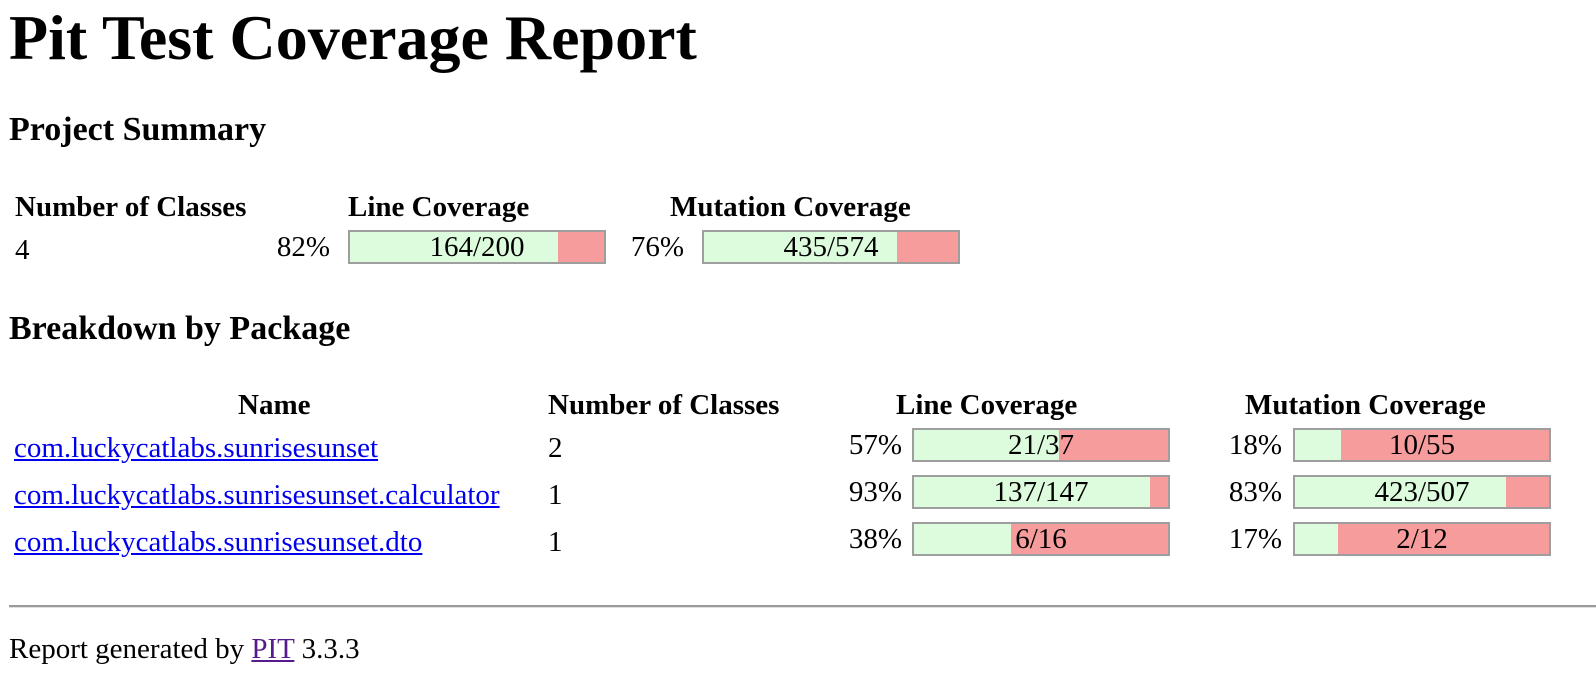 This screenshot has width=1596, height=690. I want to click on package-mutation-coverage-bar: 423/507, so click(1422, 492).